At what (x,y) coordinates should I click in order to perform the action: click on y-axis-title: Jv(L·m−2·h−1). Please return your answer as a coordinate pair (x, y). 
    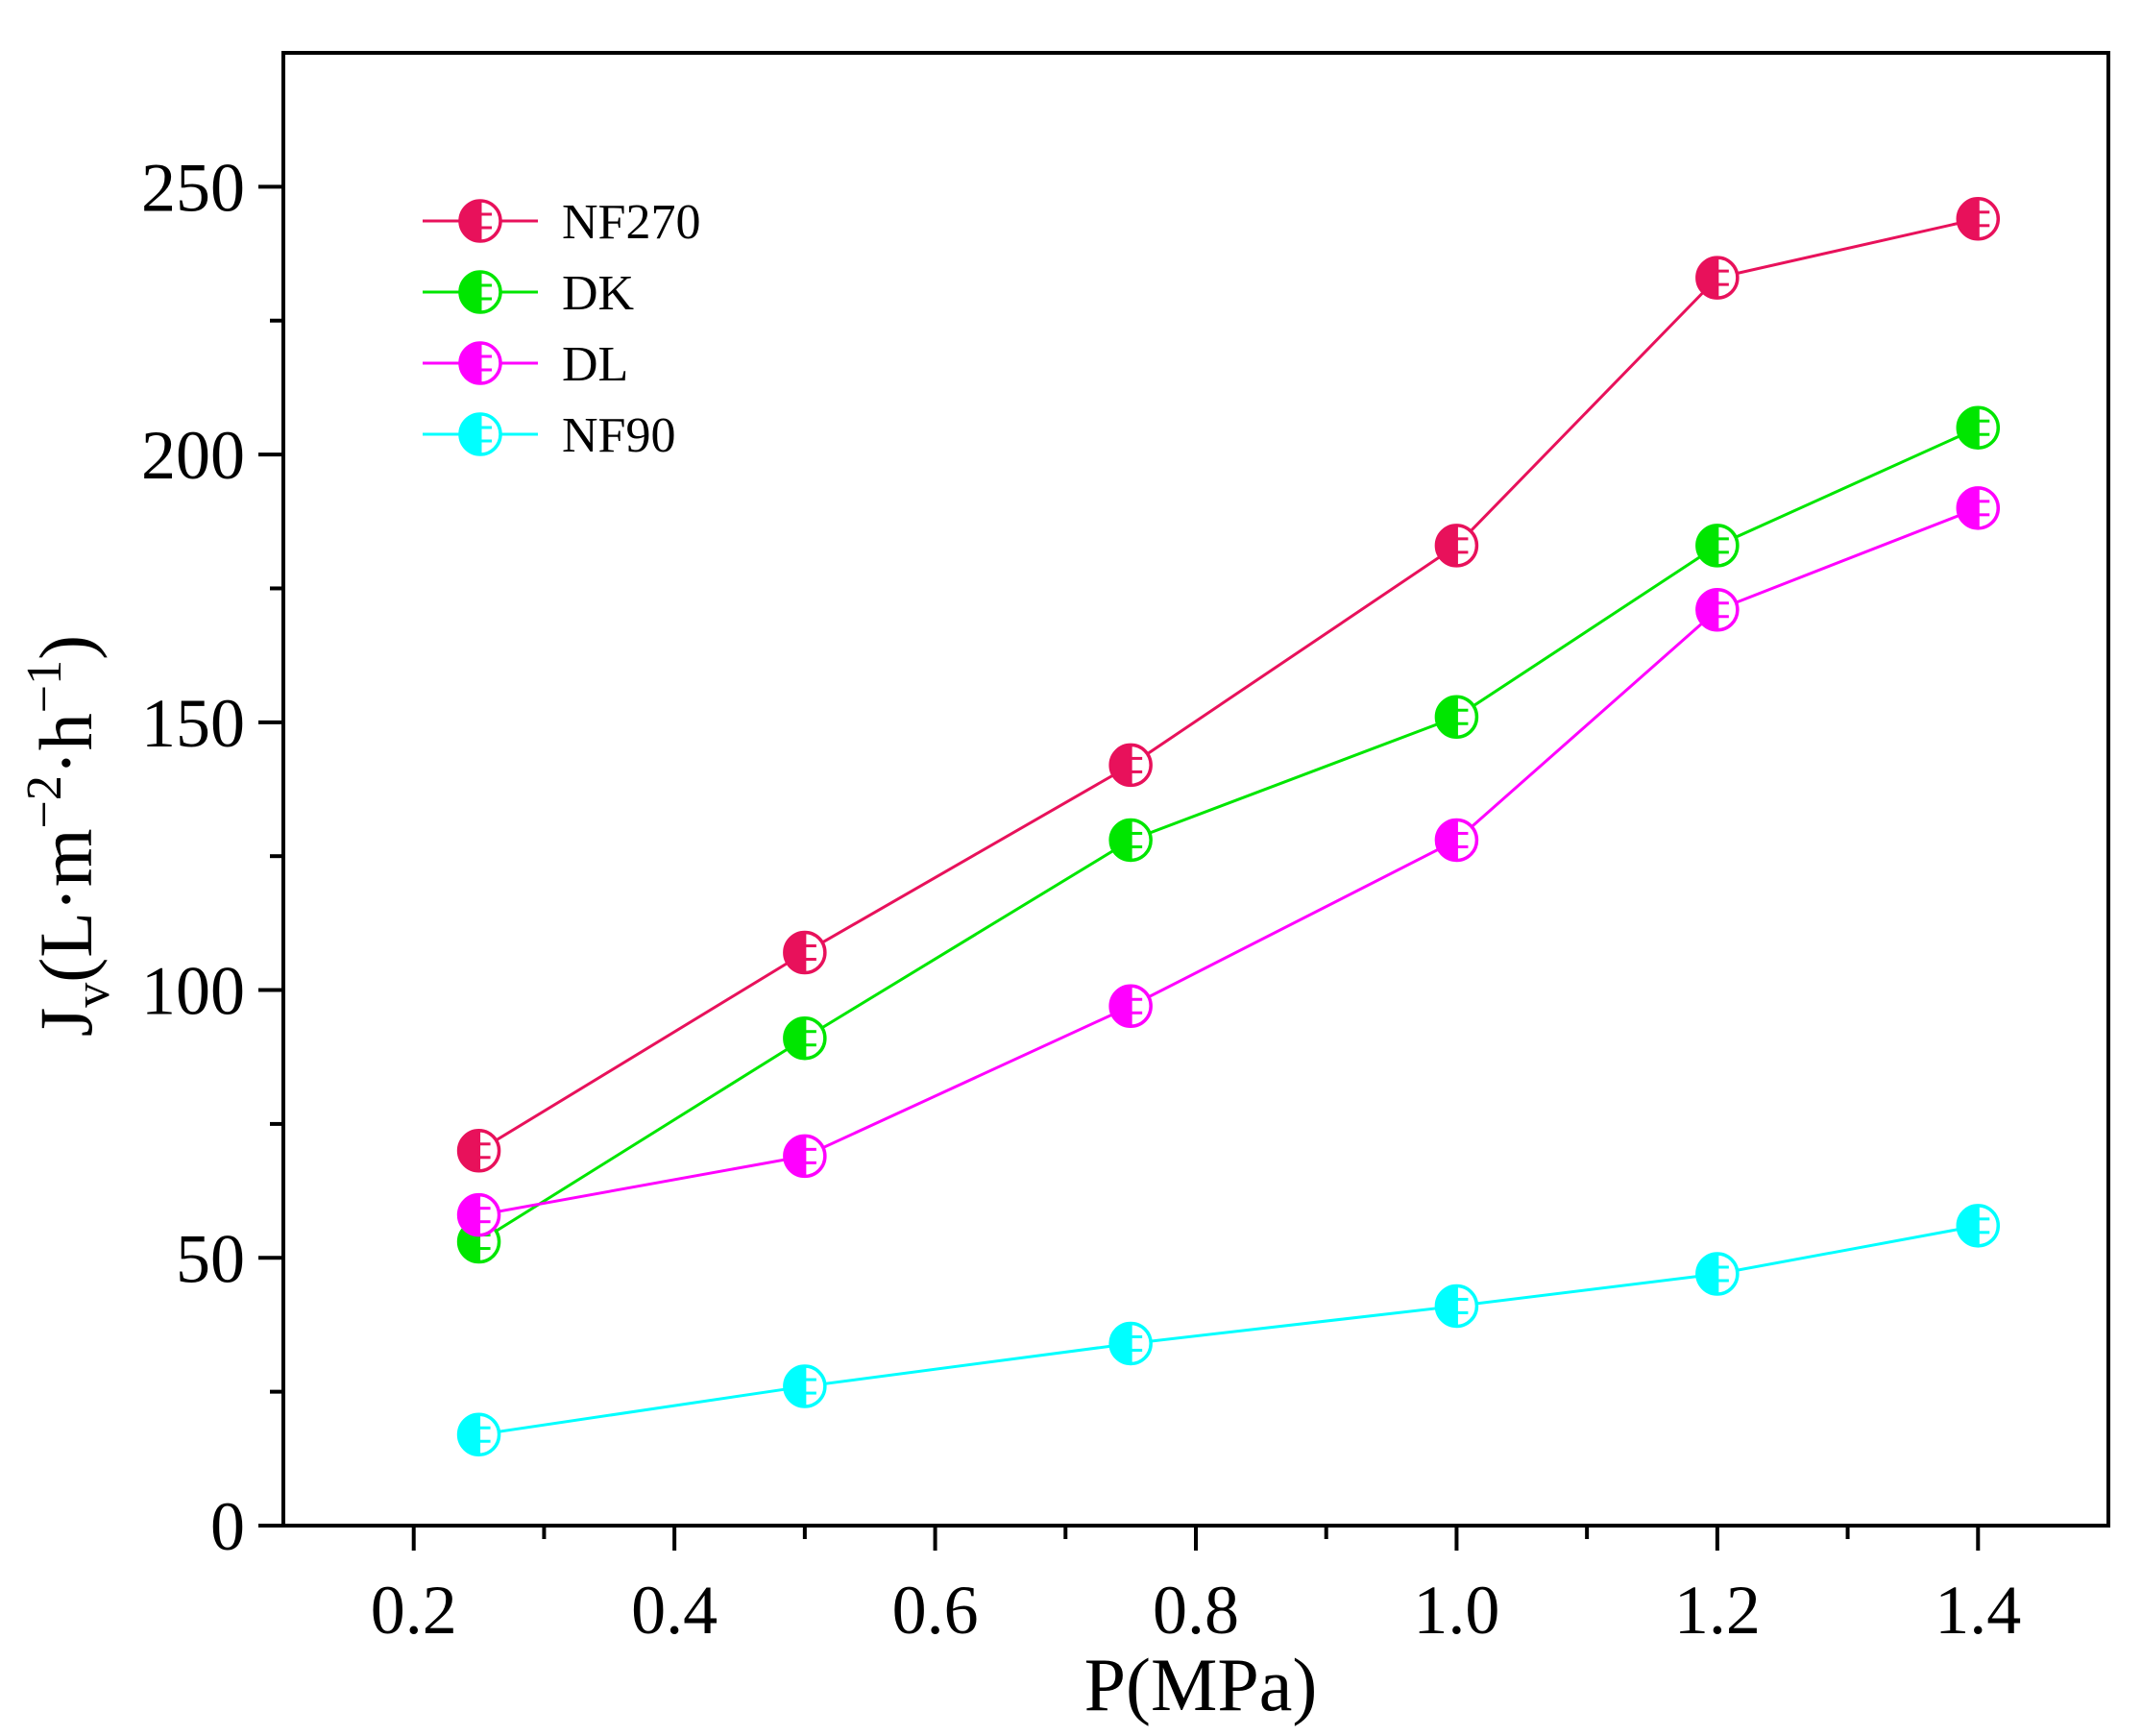
    Looking at the image, I should click on (69, 836).